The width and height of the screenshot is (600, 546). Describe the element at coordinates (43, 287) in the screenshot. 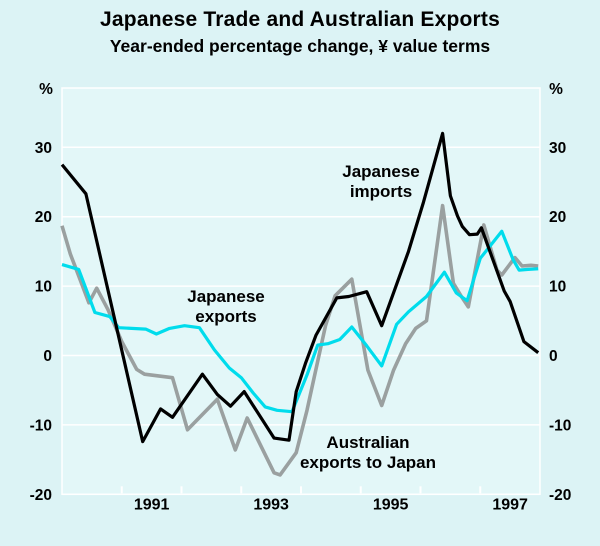

I see `y-axis-label-left: 10` at that location.